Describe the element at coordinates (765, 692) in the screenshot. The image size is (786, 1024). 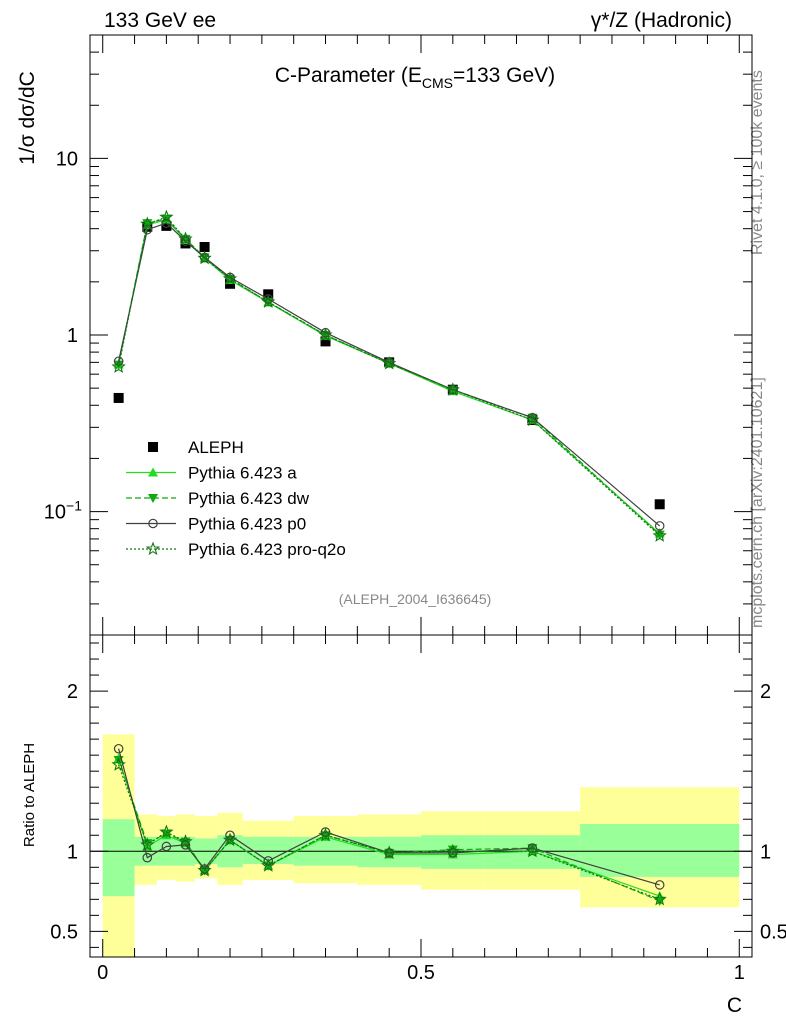
I see `ratio-y-tick-label-right: 2` at that location.